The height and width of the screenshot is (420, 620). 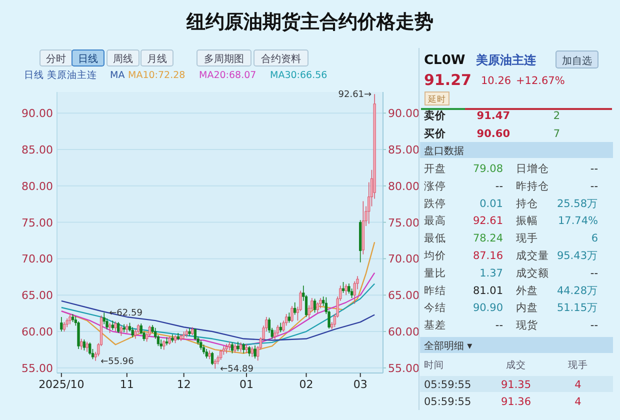 What do you see at coordinates (37, 186) in the screenshot?
I see `y-tick-label: 80.00` at bounding box center [37, 186].